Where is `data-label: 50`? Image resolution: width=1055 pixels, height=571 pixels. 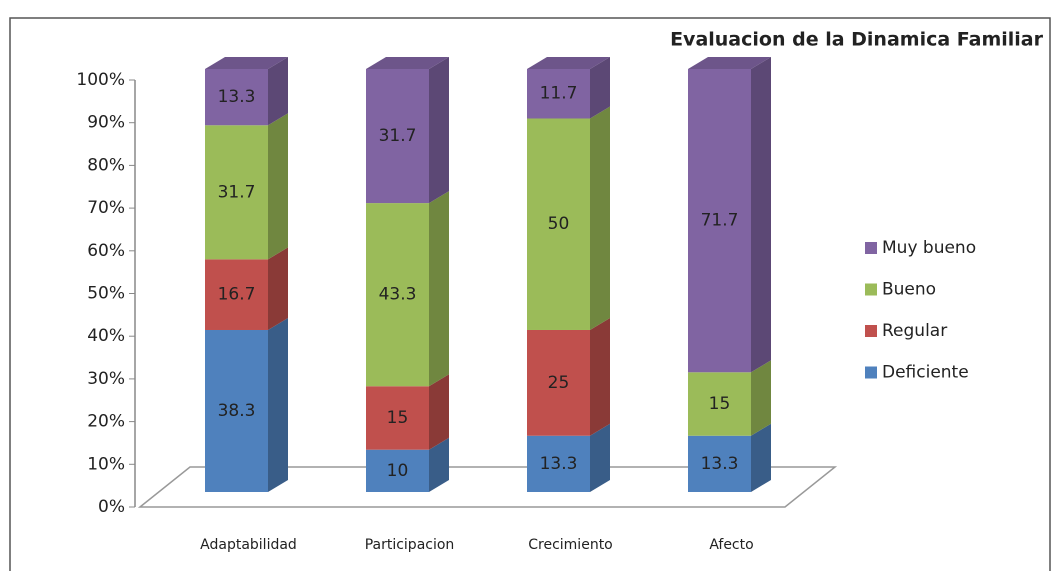 data-label: 50 is located at coordinates (559, 224).